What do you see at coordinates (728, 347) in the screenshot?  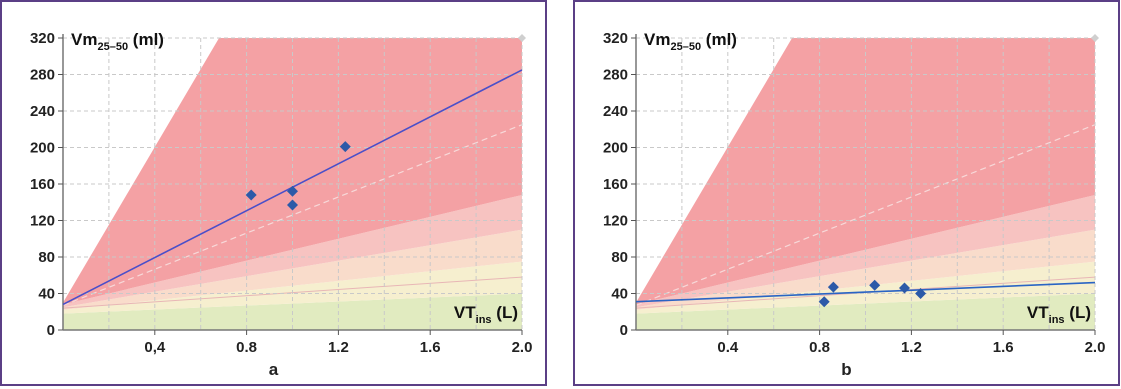 I see `x-tick-label: 0.4` at bounding box center [728, 347].